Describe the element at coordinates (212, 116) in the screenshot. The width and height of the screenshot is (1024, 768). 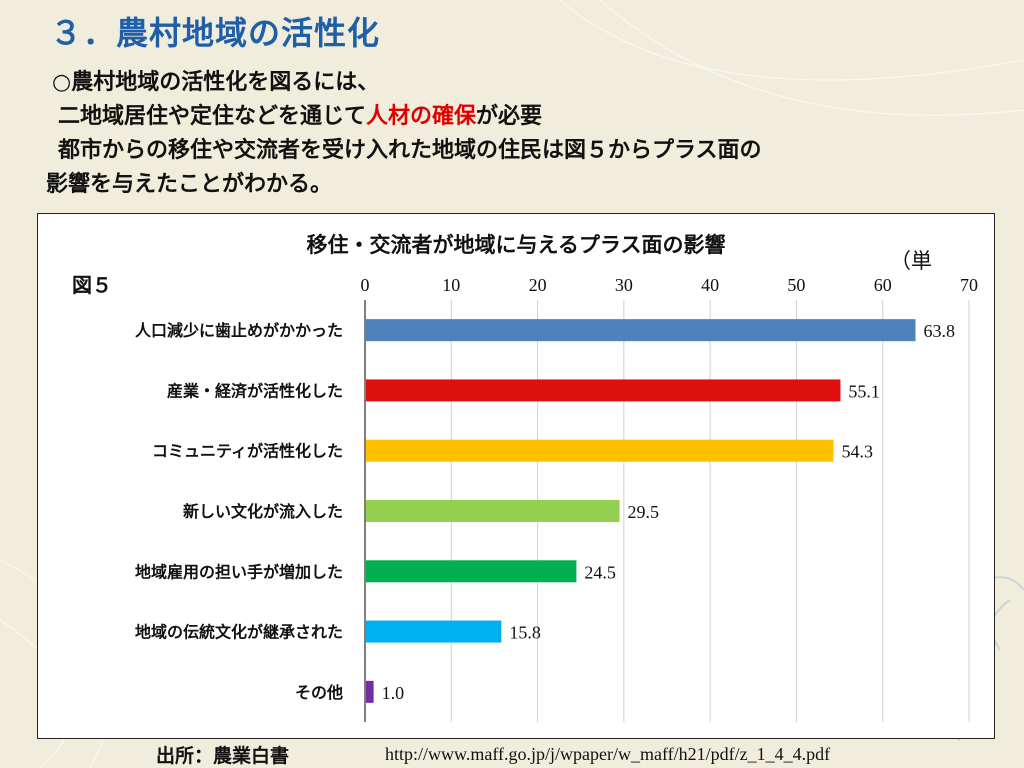
I see `intro-line-2-pre: 二地域居住や定住などを通じて` at that location.